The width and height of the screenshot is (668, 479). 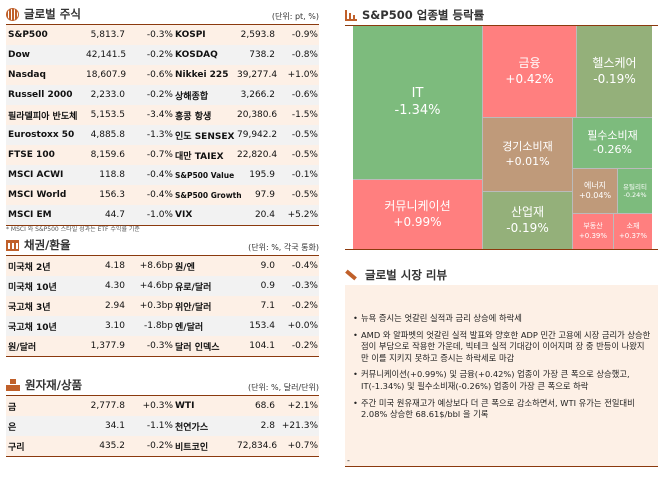 I want to click on item-change: -0.1%, so click(x=304, y=175).